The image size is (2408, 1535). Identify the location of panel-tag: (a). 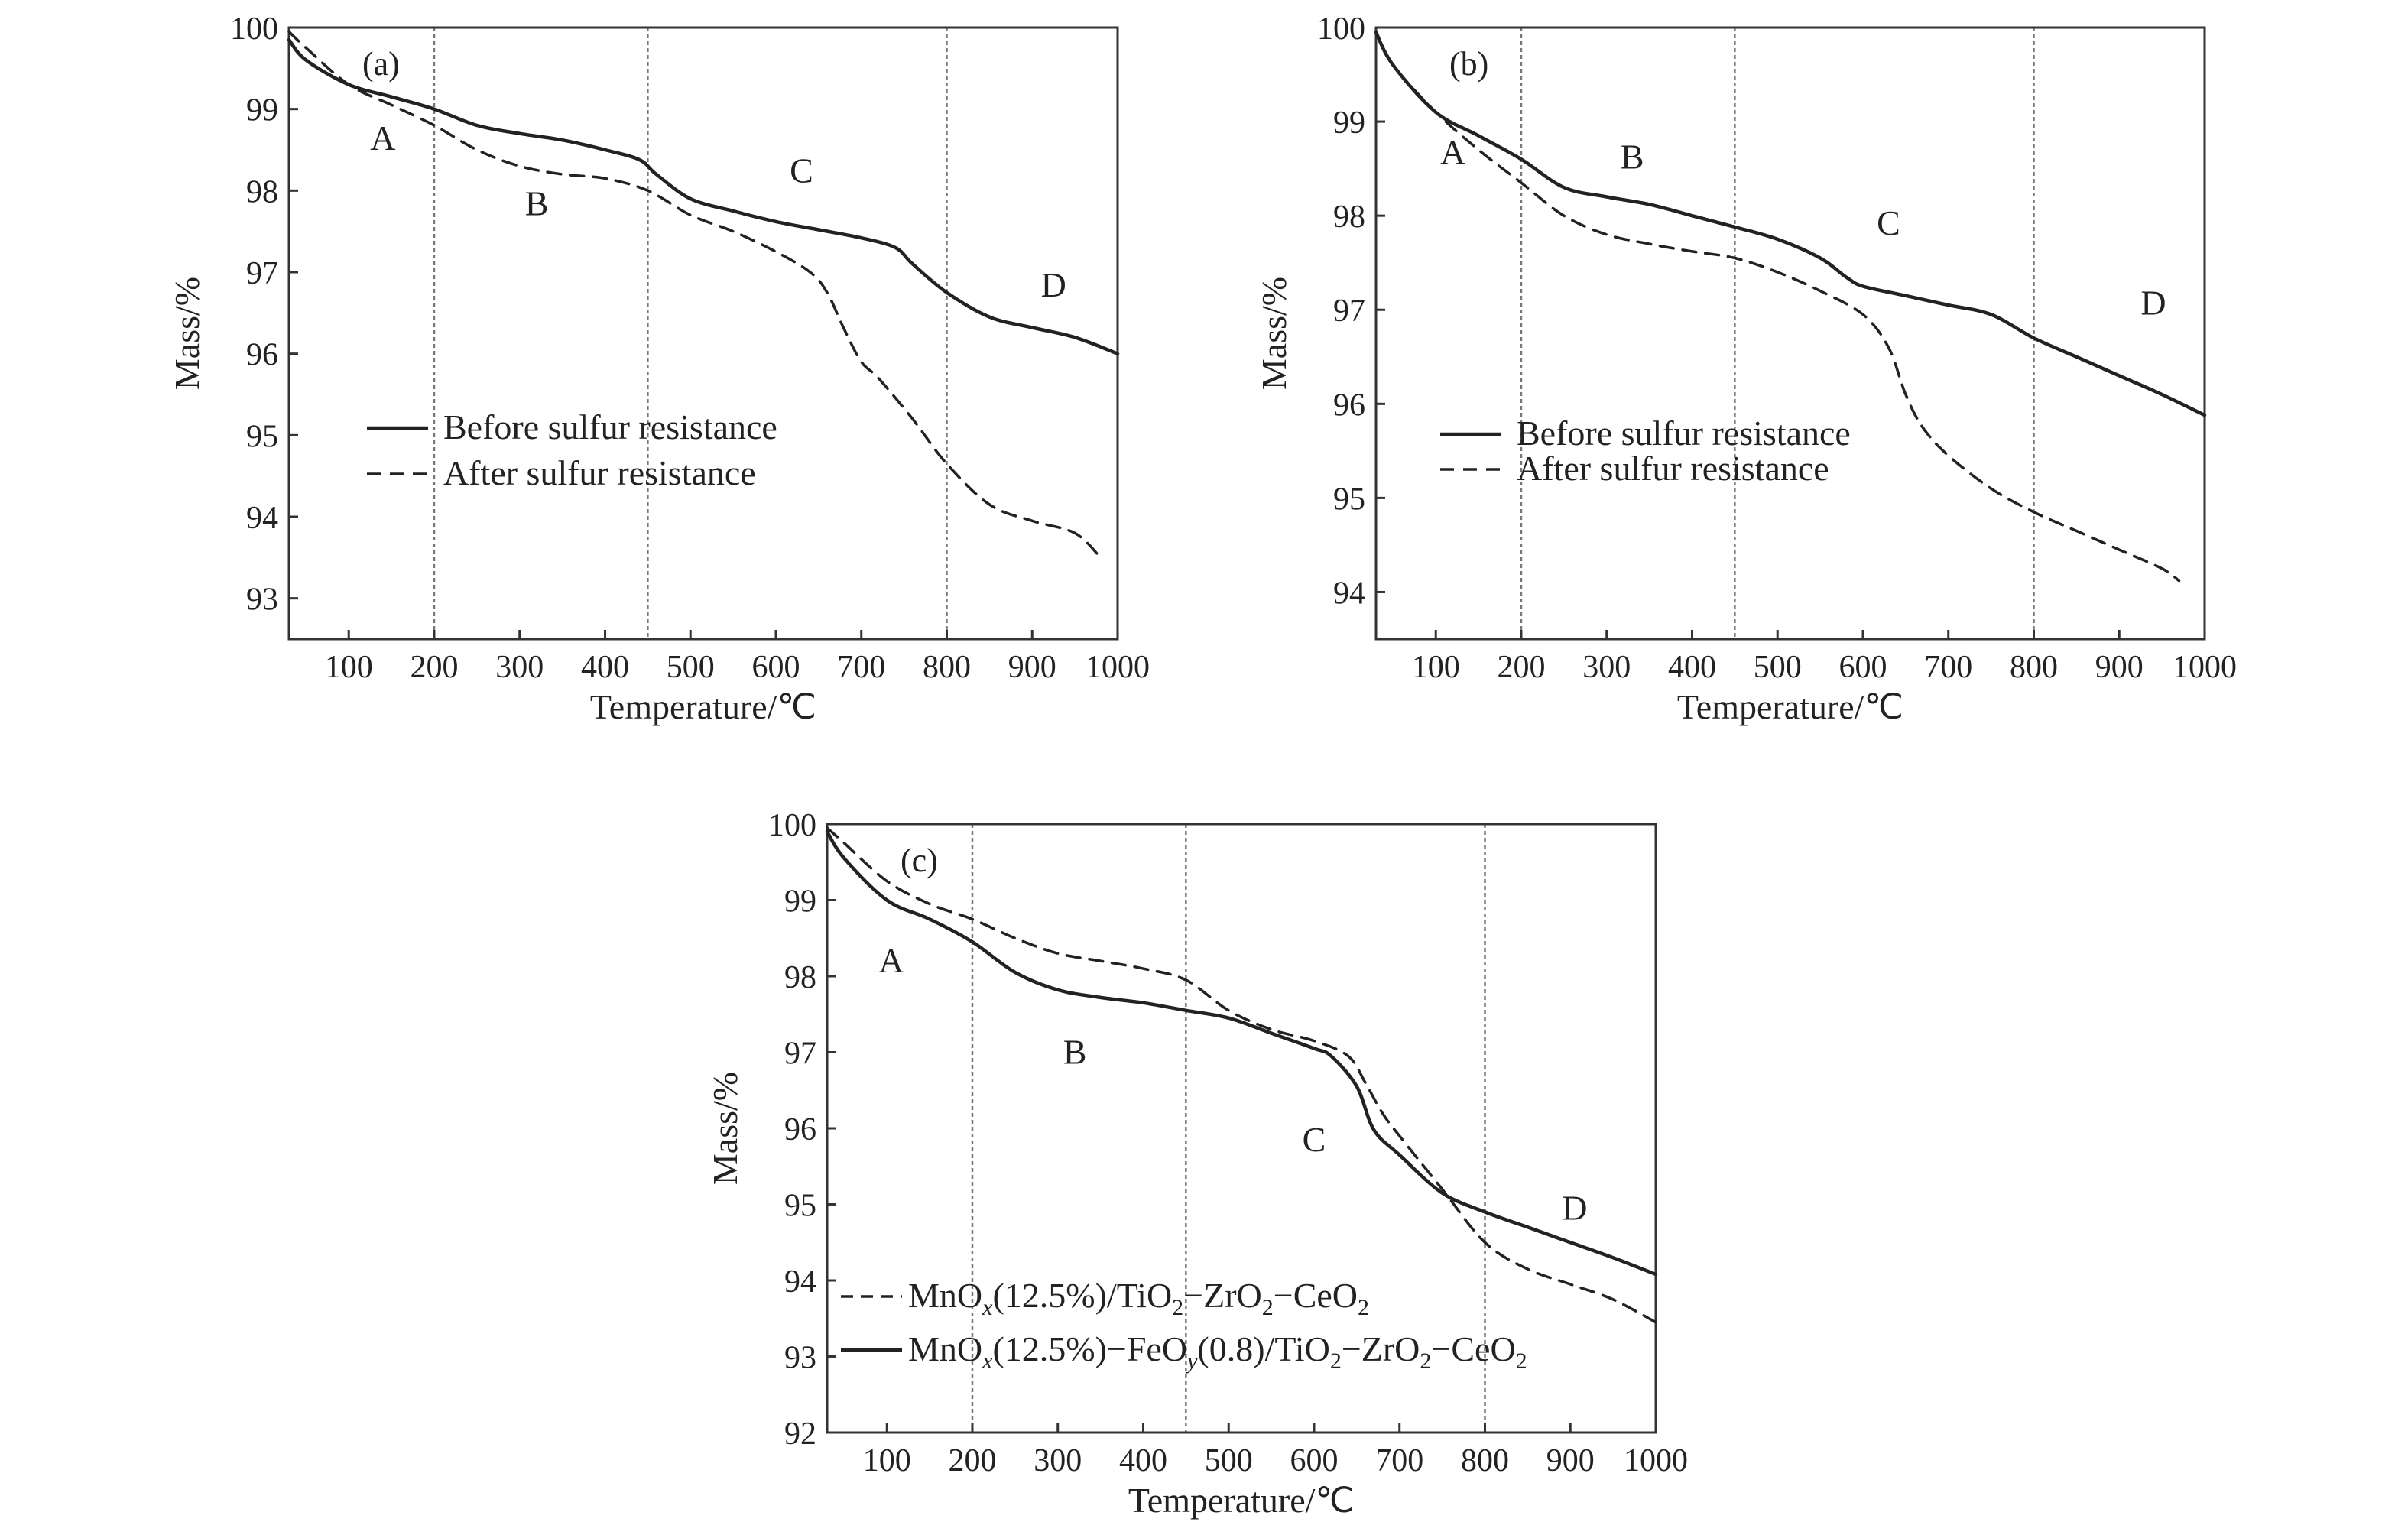
(381, 64).